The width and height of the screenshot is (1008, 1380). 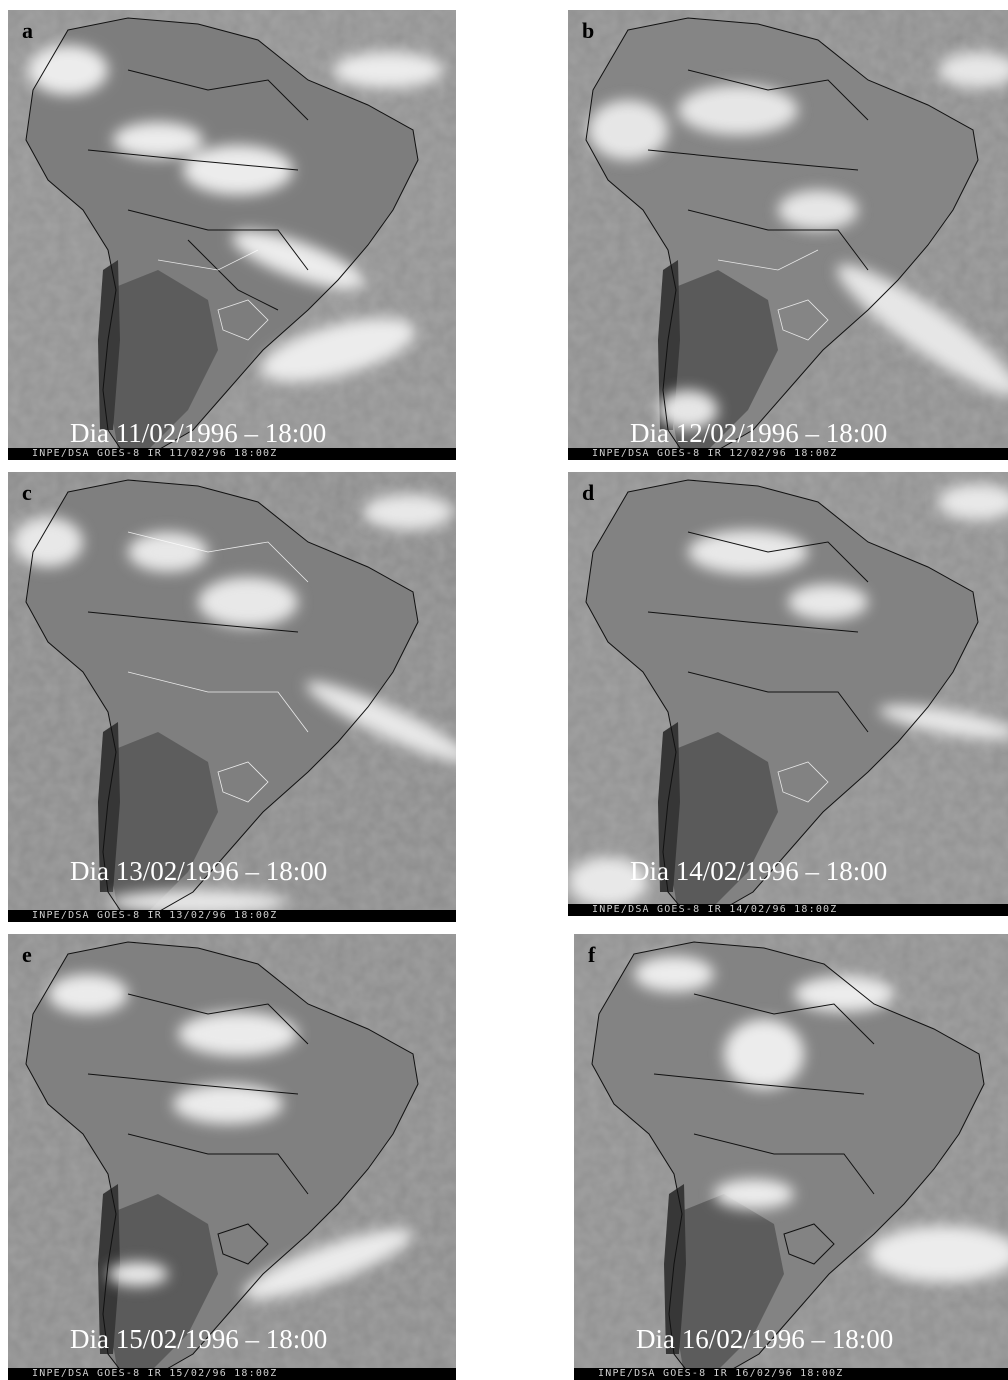 I want to click on satellite-info-strip: INPE/DSA GOES-8 IR 11/02/96 18:00Z, so click(x=232, y=454).